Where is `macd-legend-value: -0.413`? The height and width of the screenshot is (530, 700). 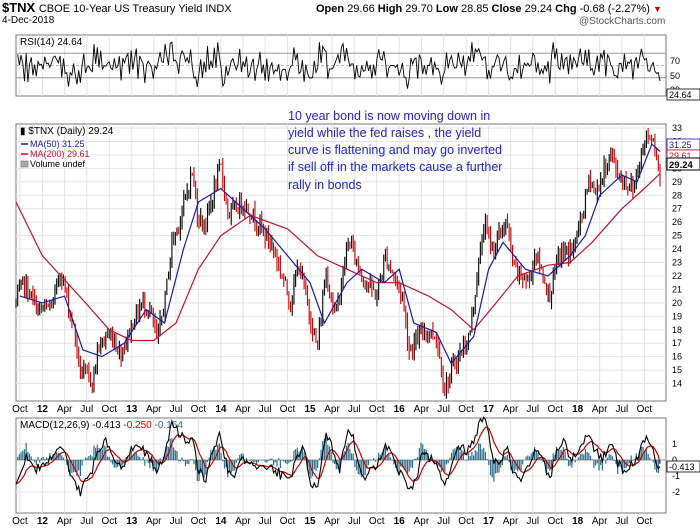
macd-legend-value: -0.413 is located at coordinates (106, 425).